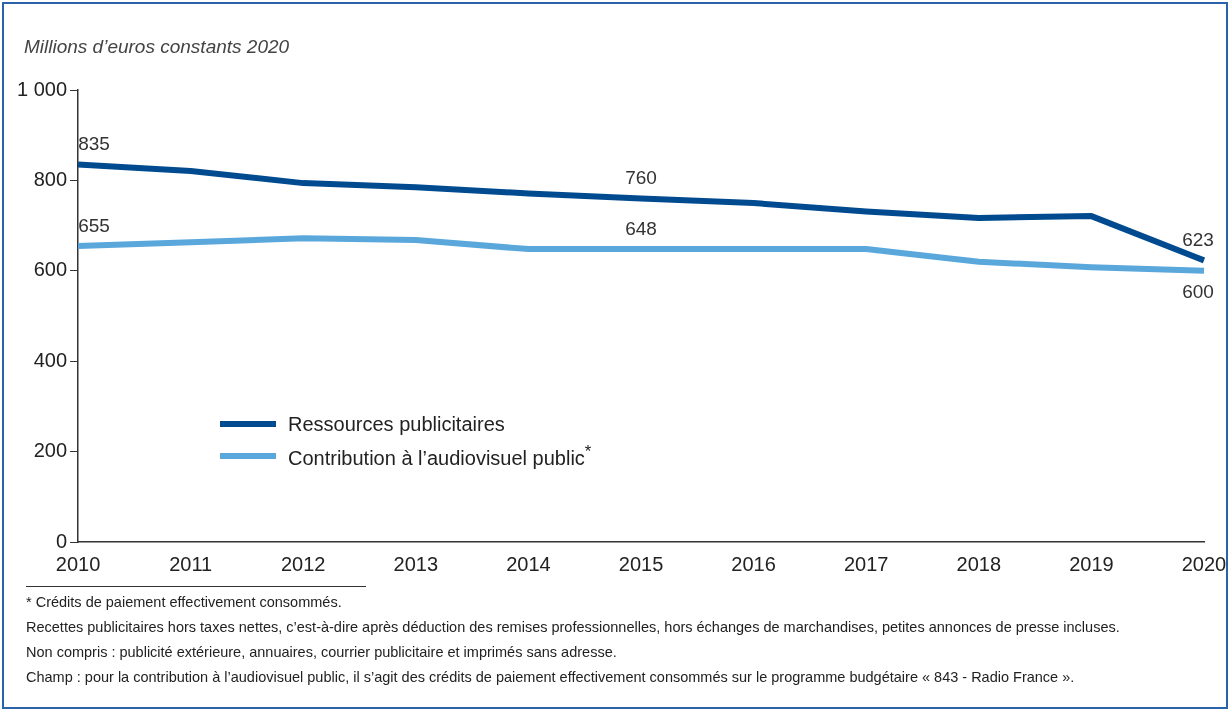 The image size is (1232, 713). I want to click on x-tick-label: 2013, so click(416, 563).